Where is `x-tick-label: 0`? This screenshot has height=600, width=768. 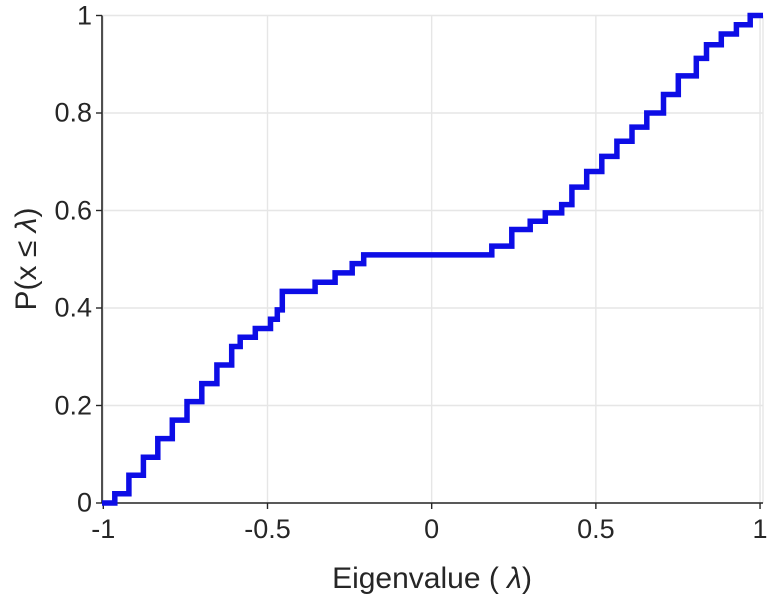
x-tick-label: 0 is located at coordinates (432, 529).